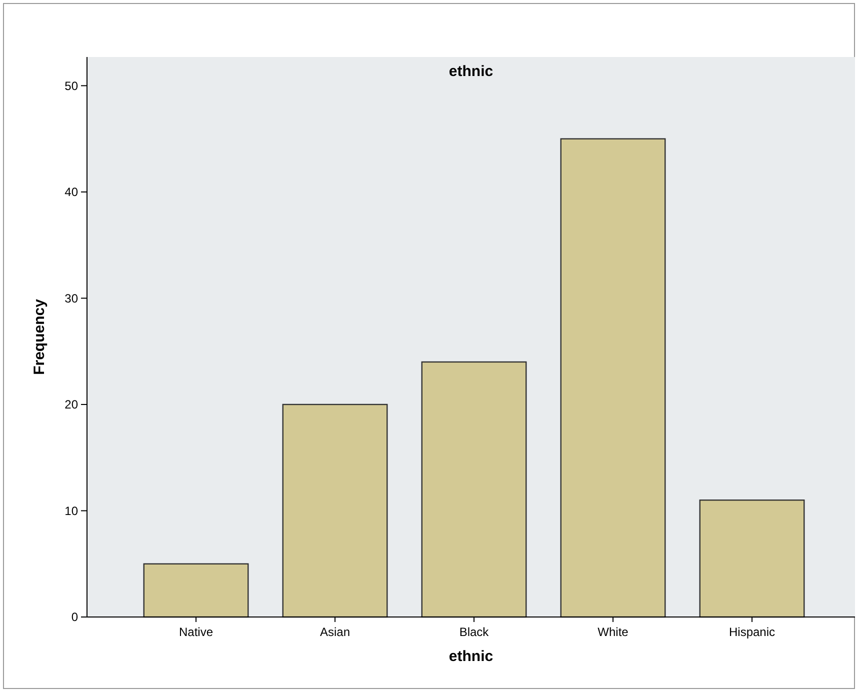 The image size is (858, 692). Describe the element at coordinates (71, 511) in the screenshot. I see `y-tick-label: 10` at that location.